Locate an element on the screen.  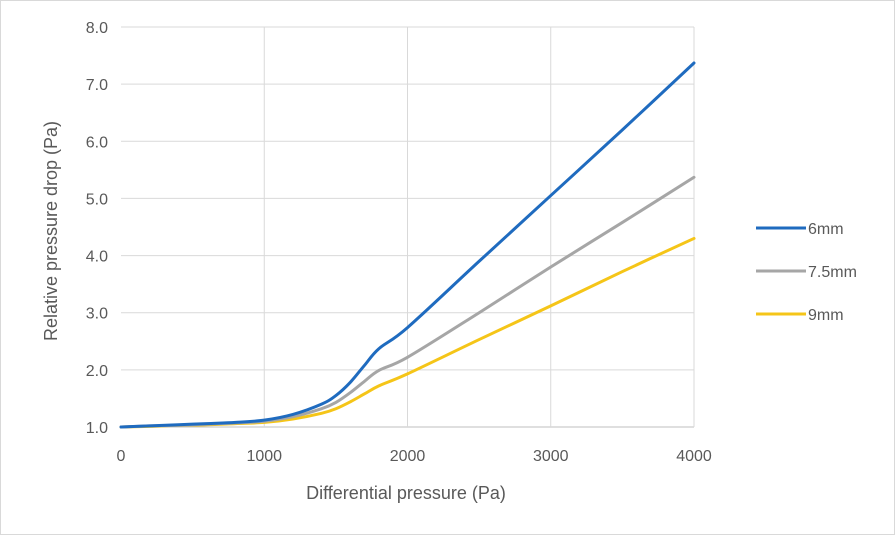
x-tick-labels: 0 1000 2000 3000 4000 is located at coordinates (414, 456).